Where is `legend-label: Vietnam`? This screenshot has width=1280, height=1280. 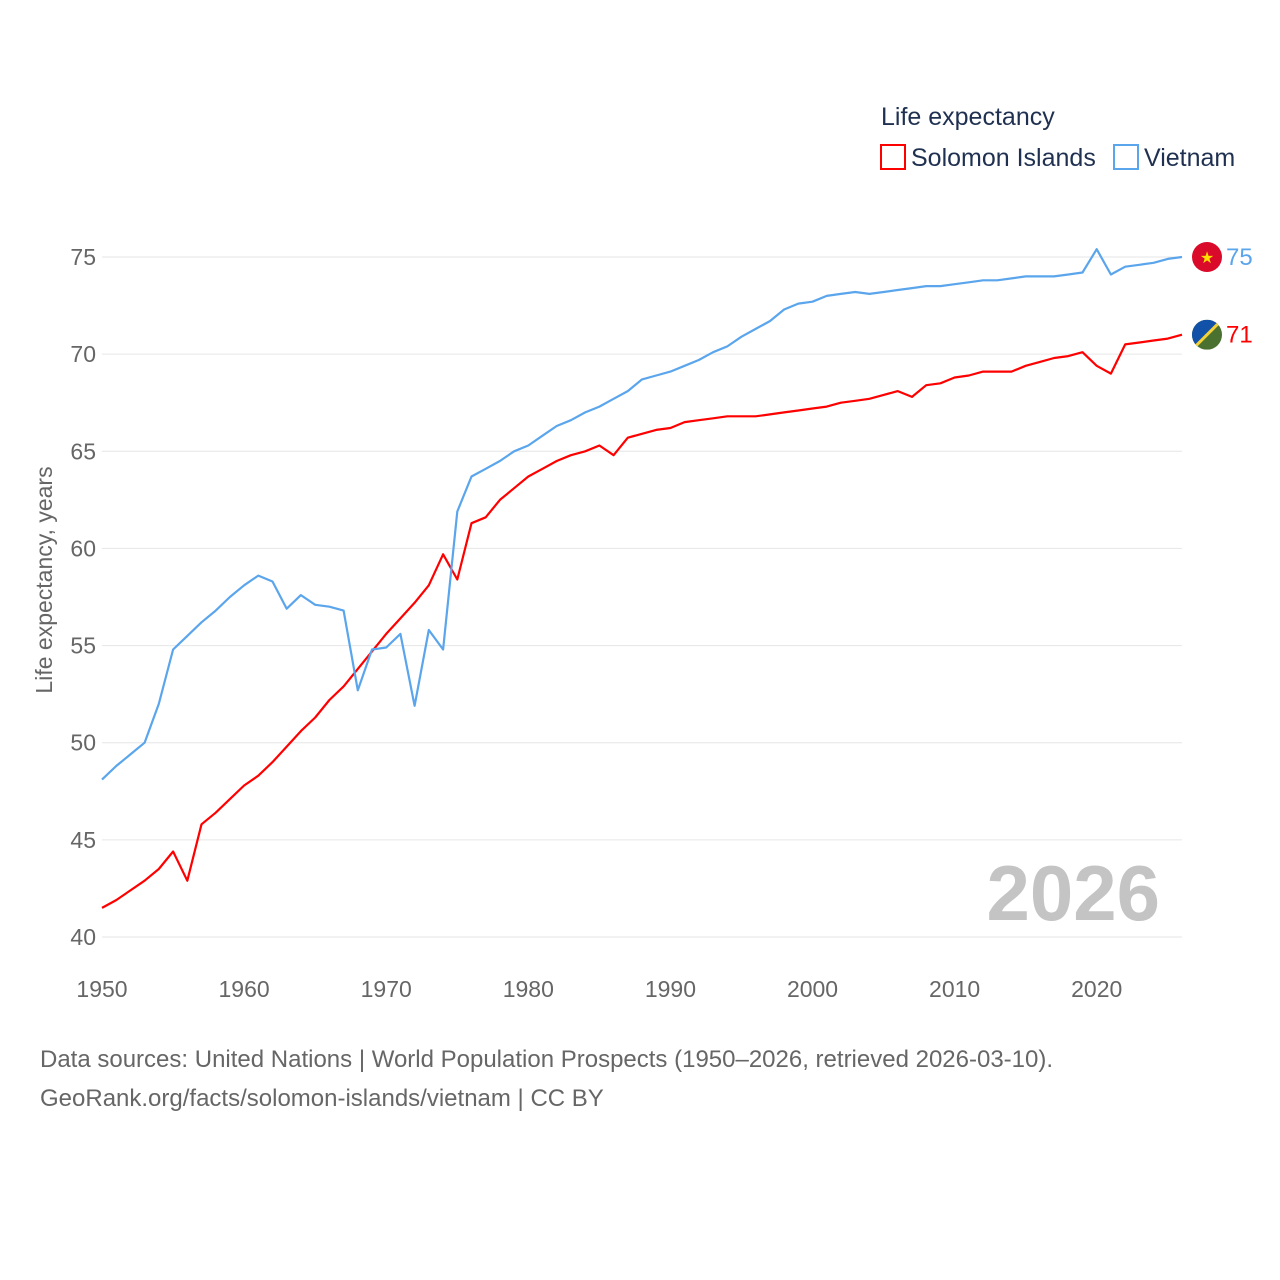 legend-label: Vietnam is located at coordinates (1189, 158).